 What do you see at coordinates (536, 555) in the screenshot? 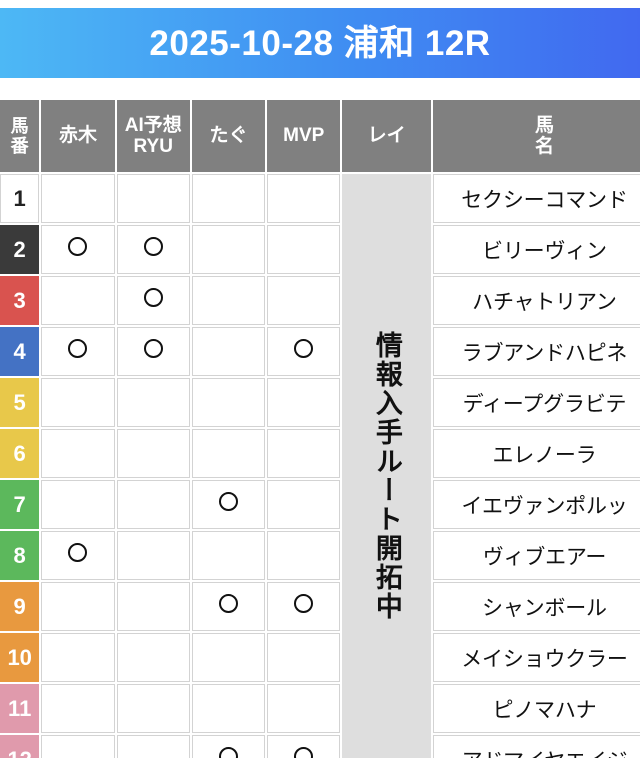
I see `horse-name-cell: ヴィブエアー` at bounding box center [536, 555].